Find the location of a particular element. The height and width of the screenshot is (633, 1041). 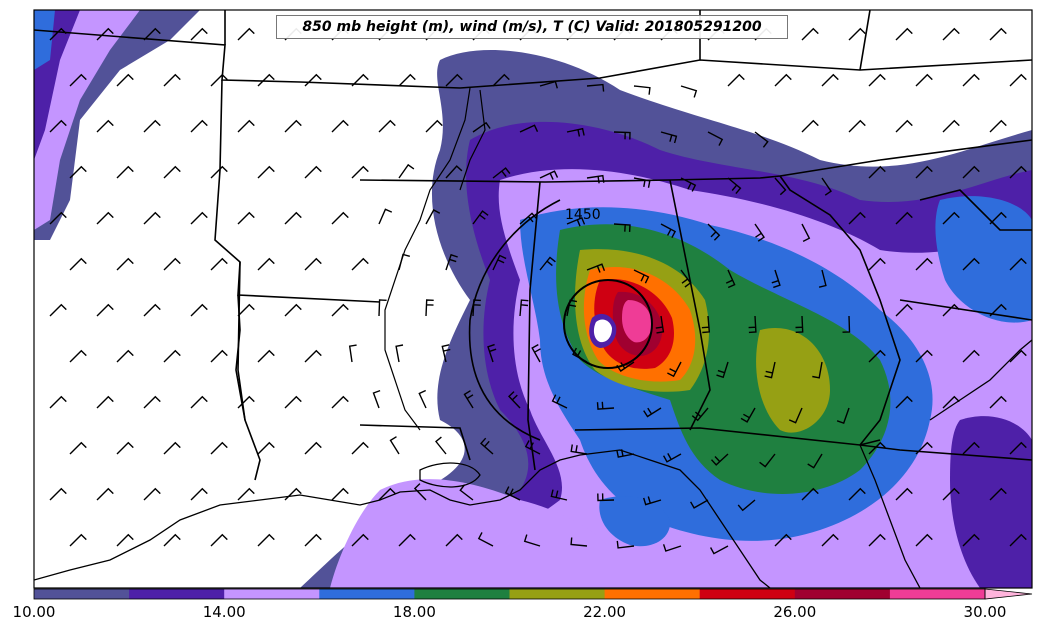

shade-pink-core is located at coordinates (637, 321).